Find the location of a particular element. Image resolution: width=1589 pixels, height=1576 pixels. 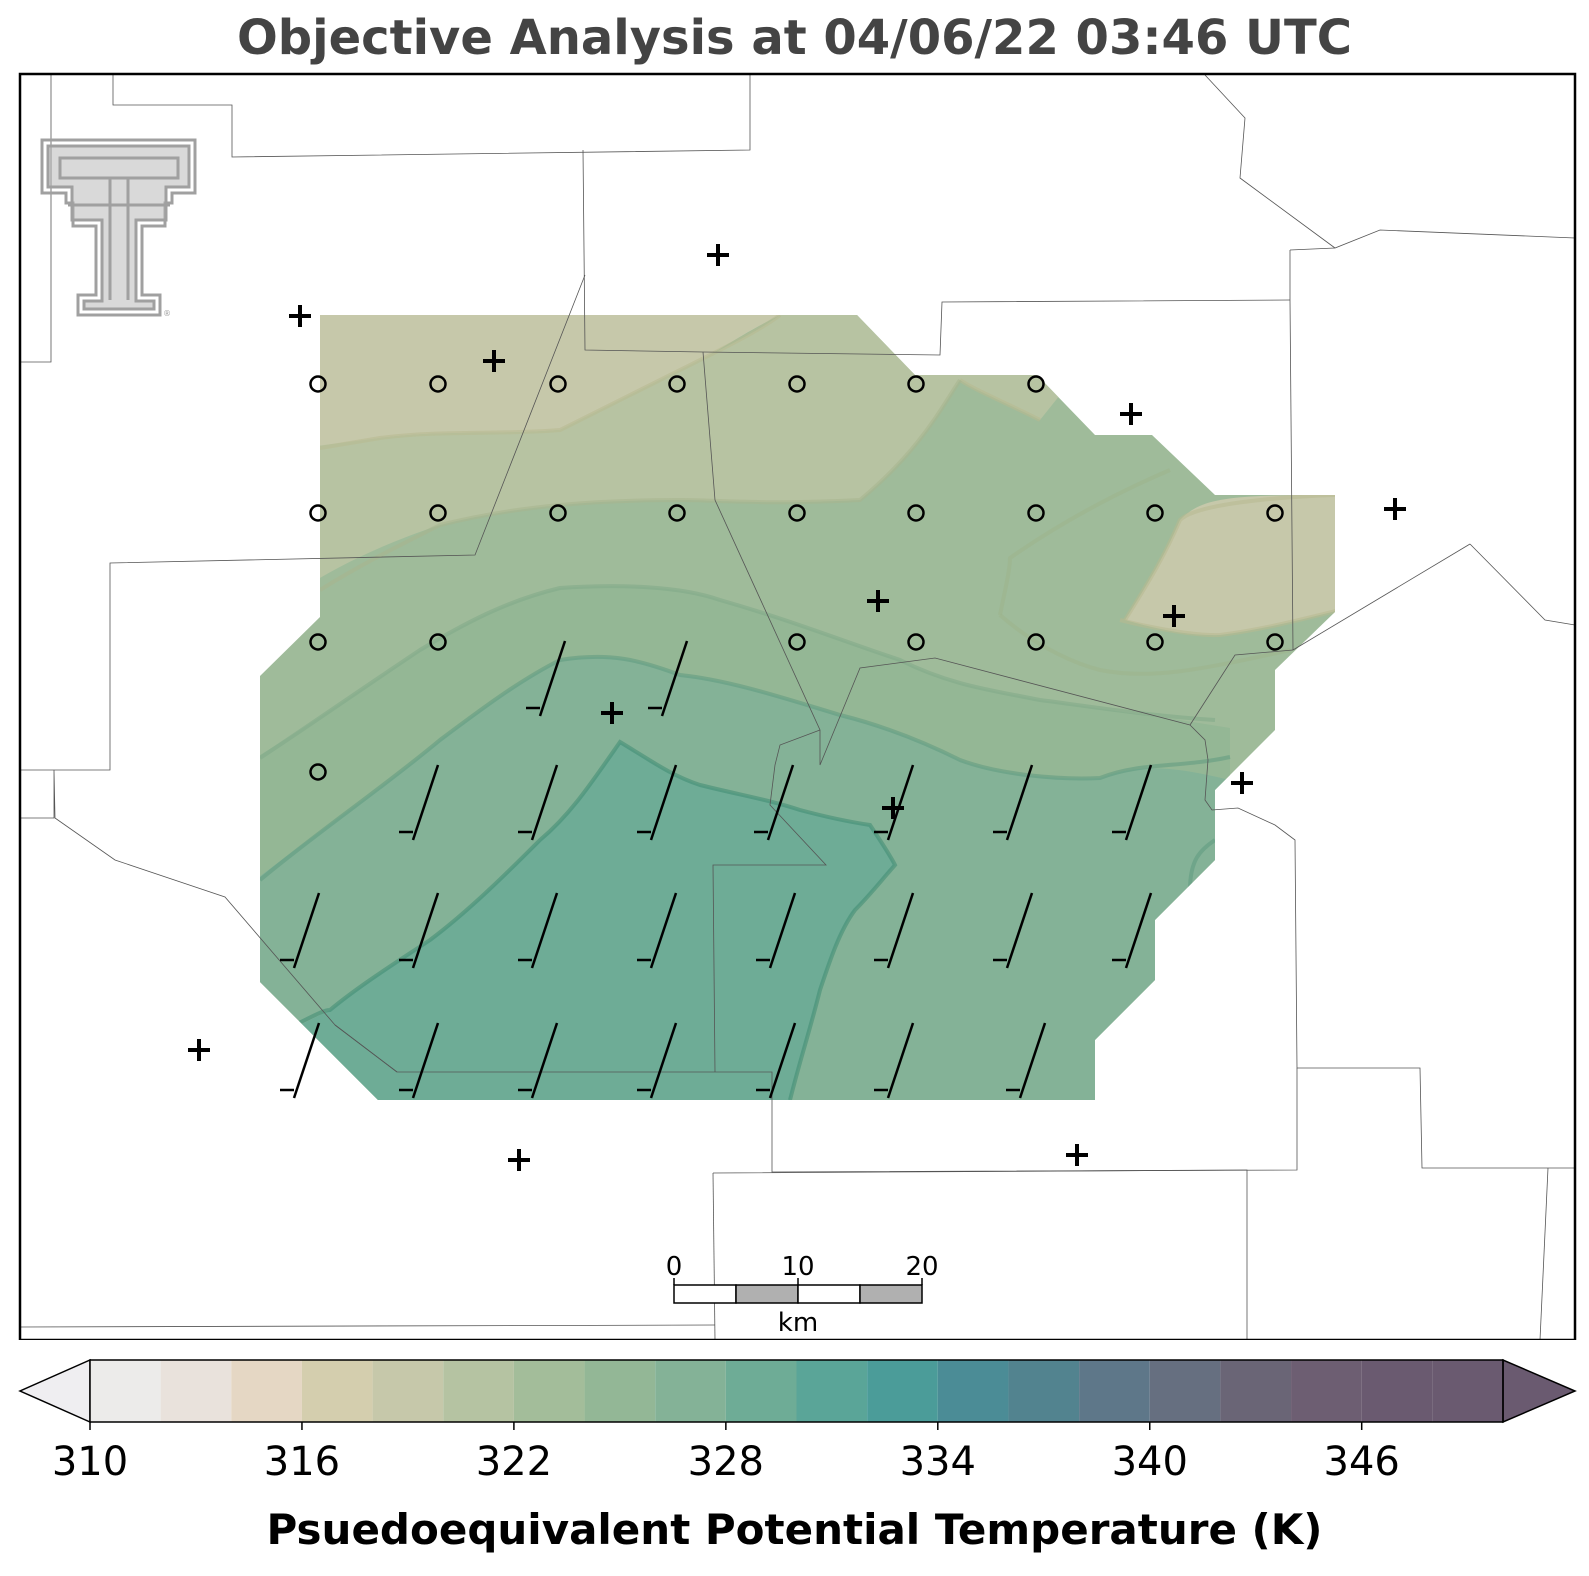

contour-band-core is located at coordinates (577, 921).